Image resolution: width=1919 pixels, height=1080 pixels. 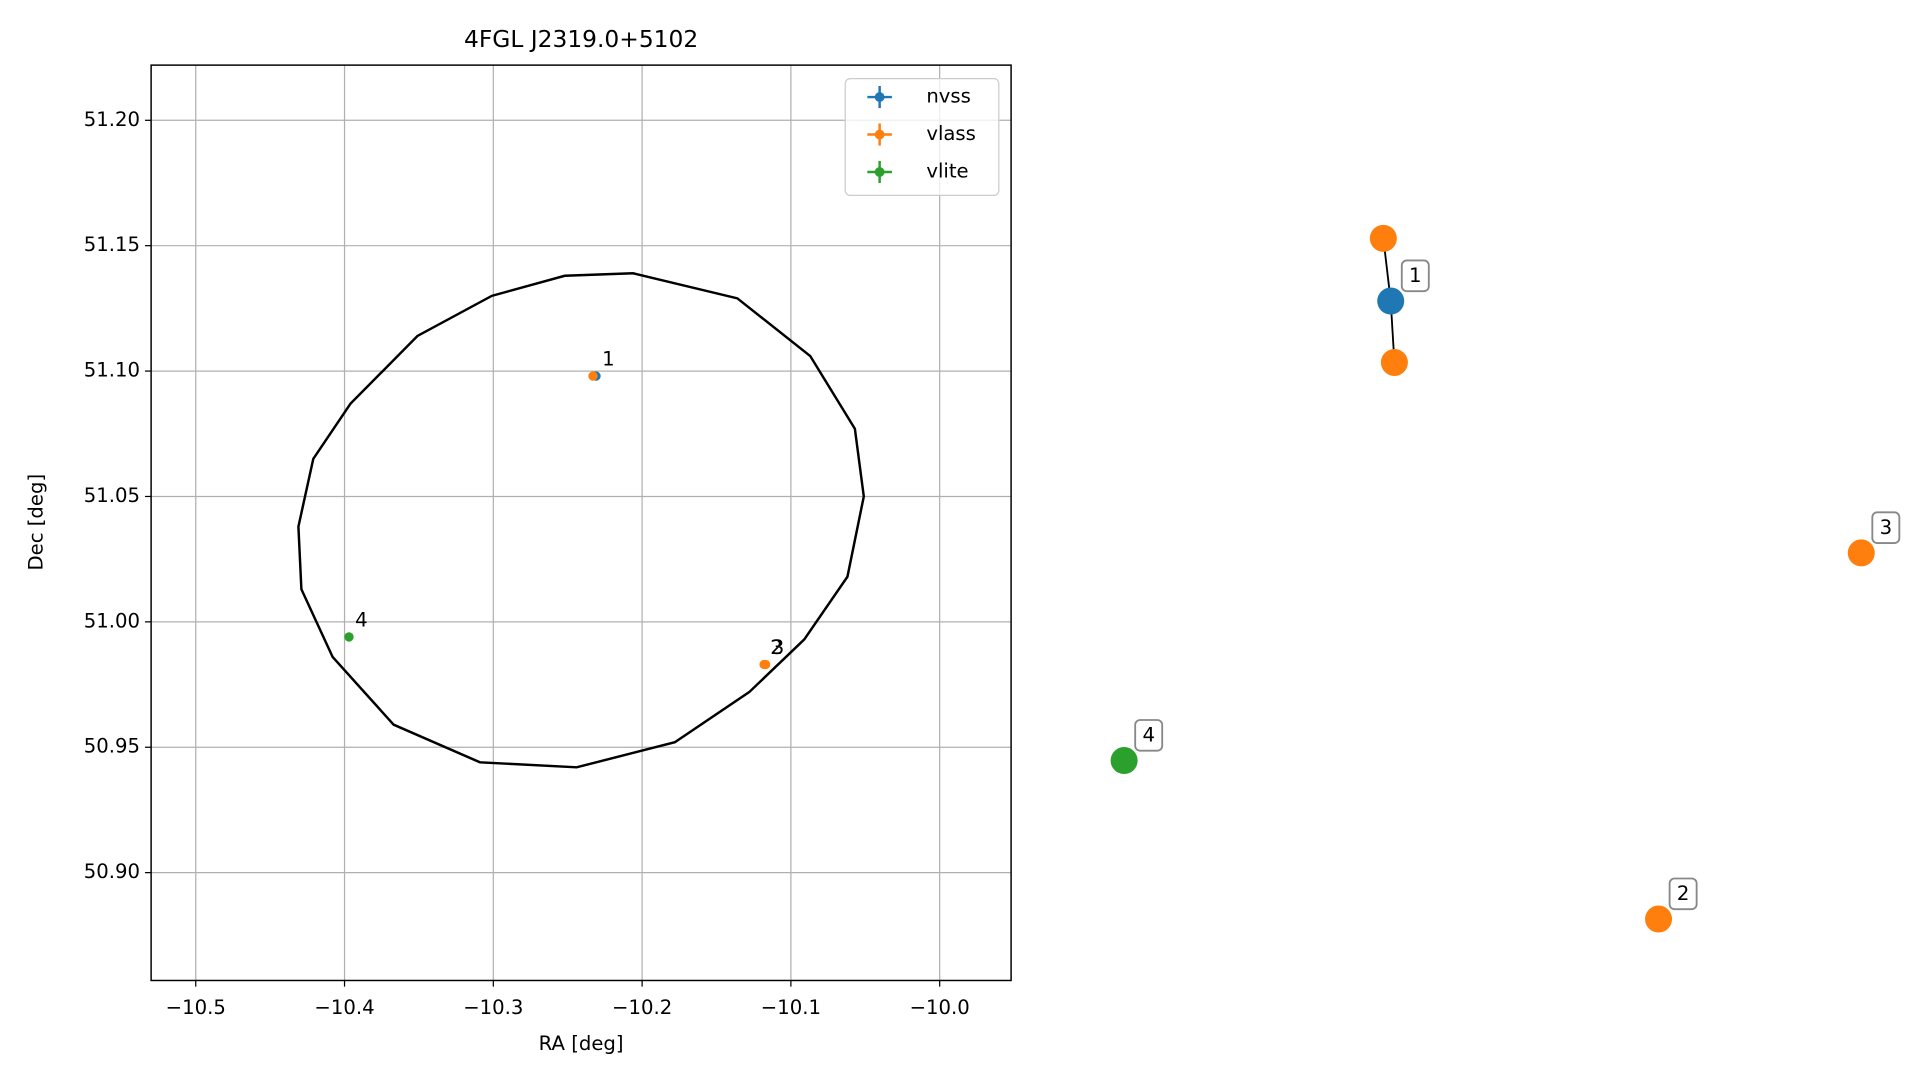 I want to click on x-tick-label: −10.2, so click(x=642, y=1007).